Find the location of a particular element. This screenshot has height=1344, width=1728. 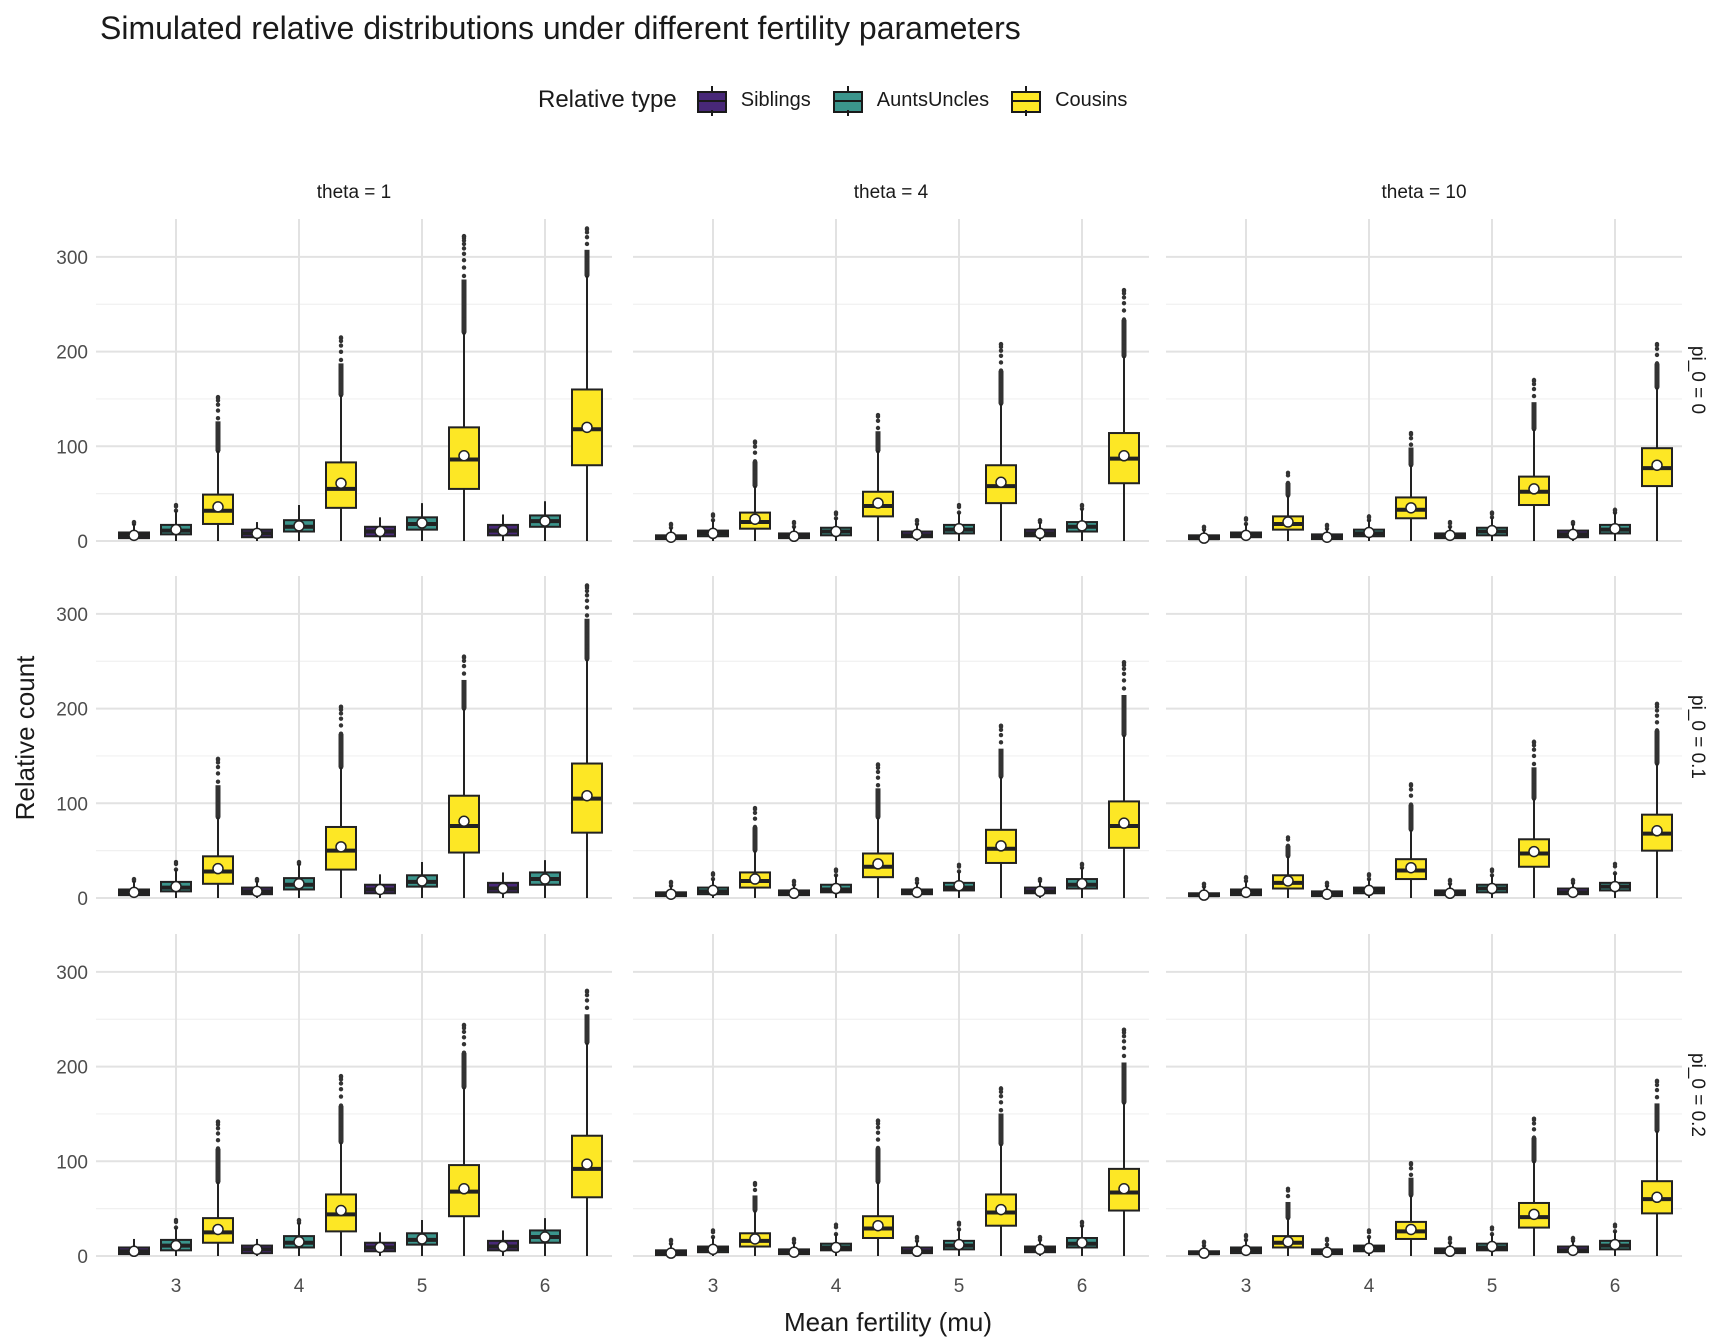

facet-strip-row: pi_0 = 0.1 is located at coordinates (1697, 737).